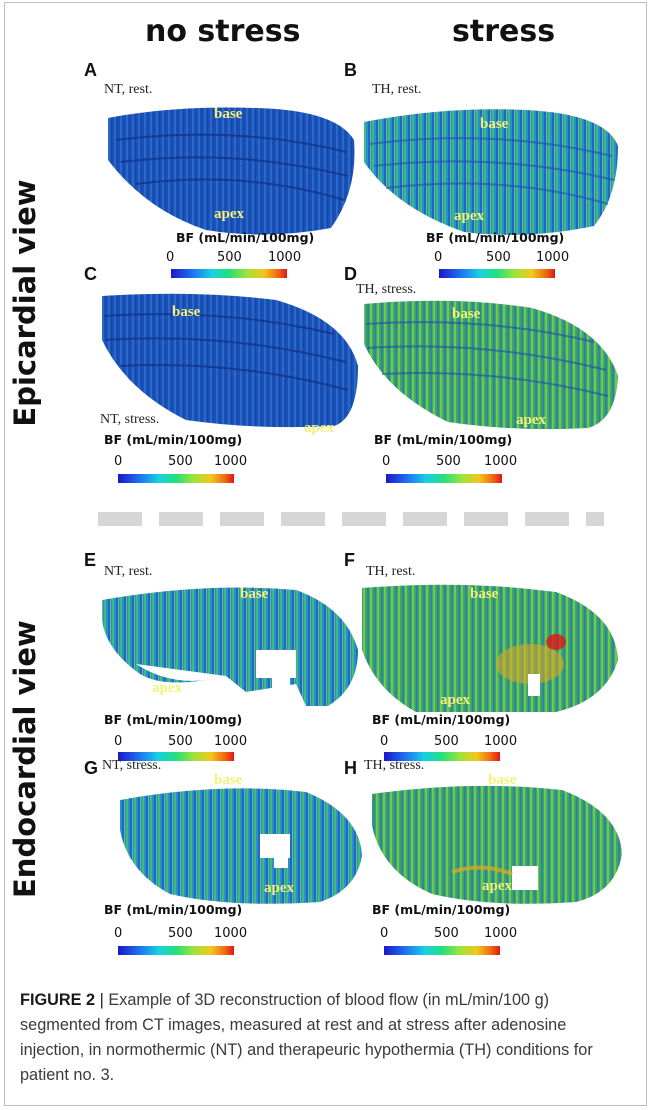  Describe the element at coordinates (350, 70) in the screenshot. I see `panel-letter: B` at that location.